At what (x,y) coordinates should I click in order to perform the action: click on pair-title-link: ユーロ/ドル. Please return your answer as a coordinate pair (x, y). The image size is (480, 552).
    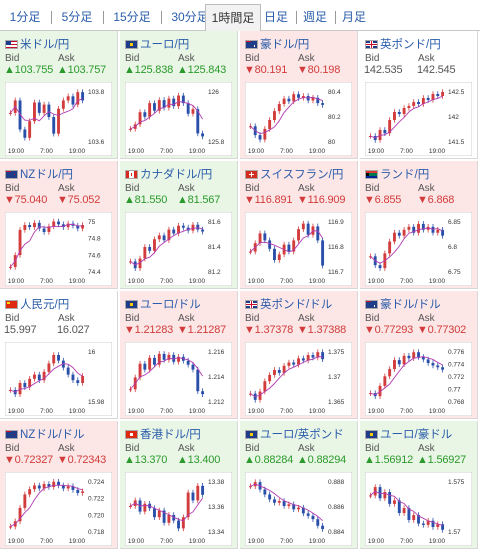
    Looking at the image, I should click on (163, 303).